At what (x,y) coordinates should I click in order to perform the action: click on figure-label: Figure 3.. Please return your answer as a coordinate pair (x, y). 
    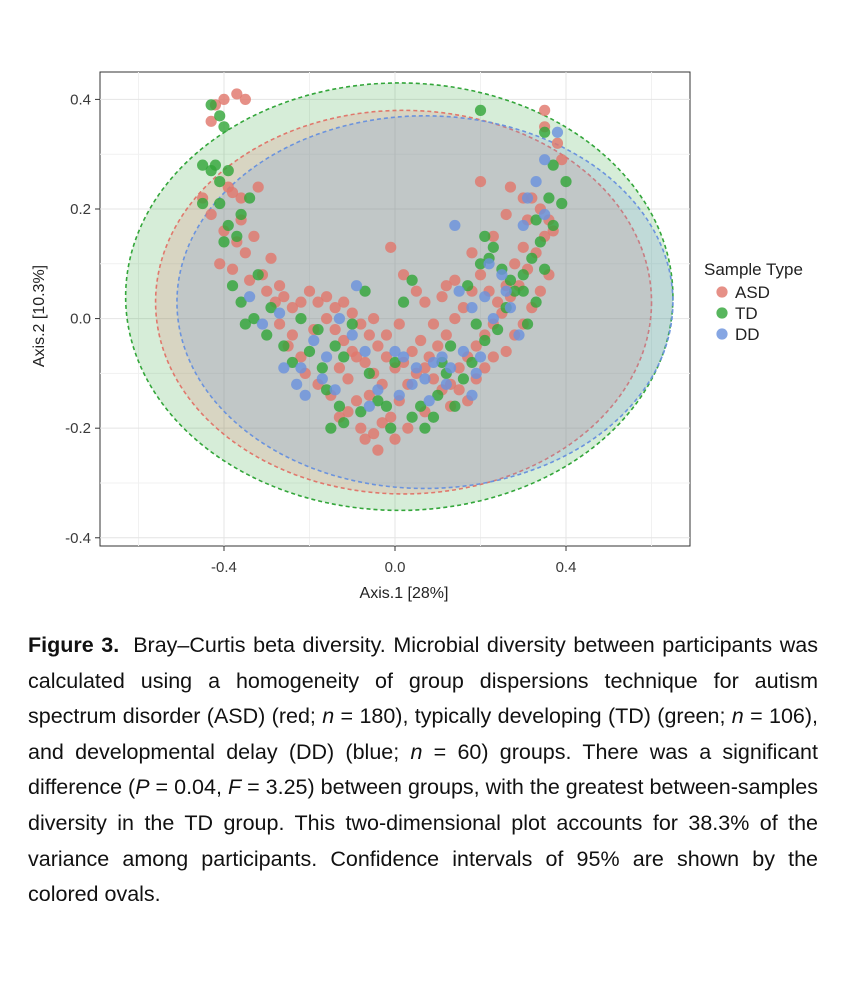
    Looking at the image, I should click on (74, 645).